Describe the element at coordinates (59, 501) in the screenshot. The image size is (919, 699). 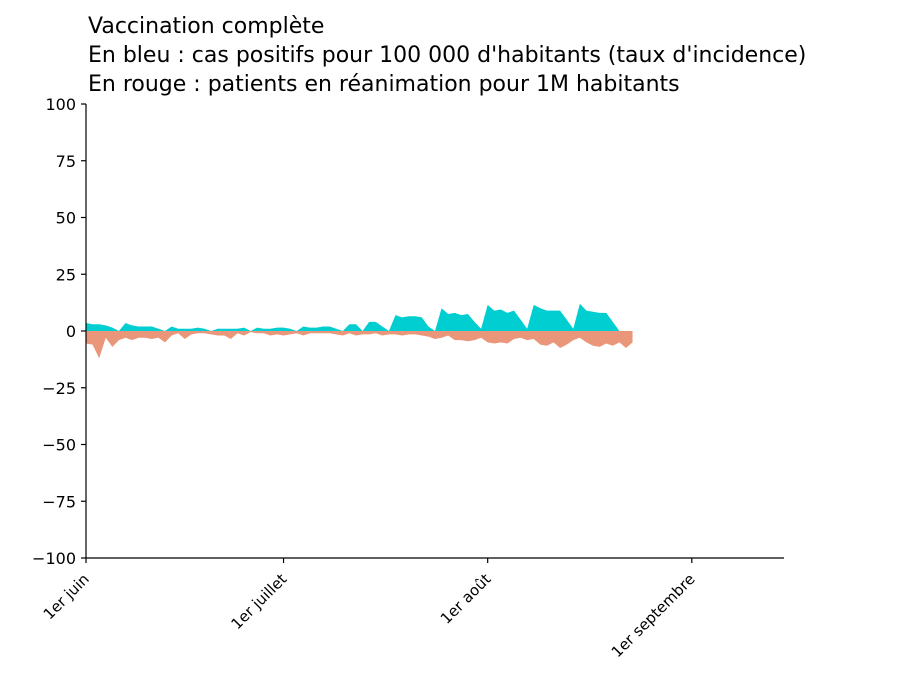
I see `y-tick-label: −75` at that location.